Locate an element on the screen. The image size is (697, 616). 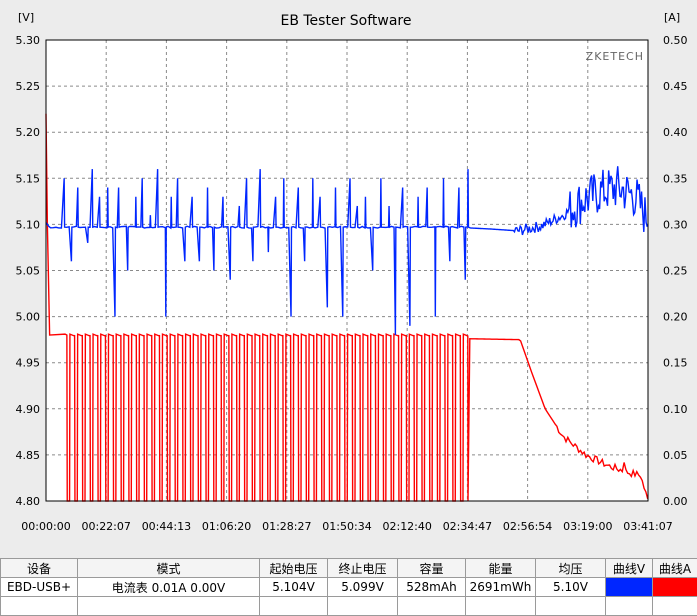
right-tick-label: 0.15 is located at coordinates (675, 363).